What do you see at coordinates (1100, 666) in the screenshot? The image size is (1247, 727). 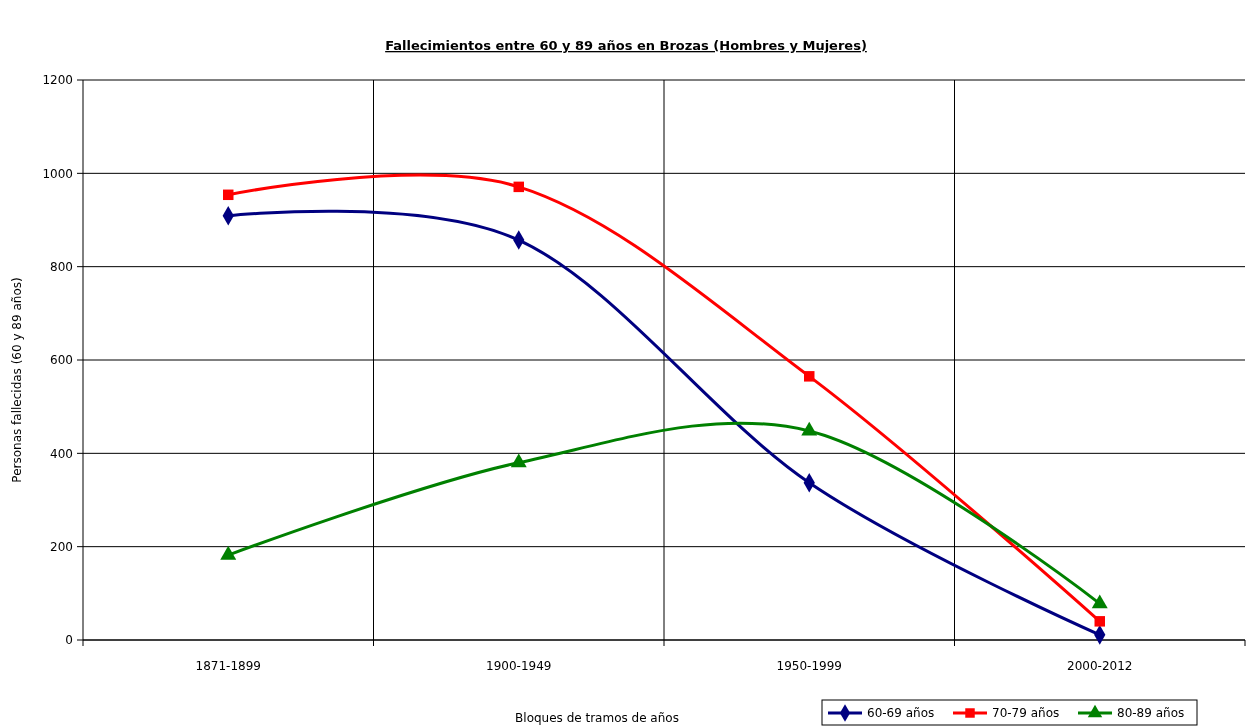 I see `x-tick-label: 2000-2012` at bounding box center [1100, 666].